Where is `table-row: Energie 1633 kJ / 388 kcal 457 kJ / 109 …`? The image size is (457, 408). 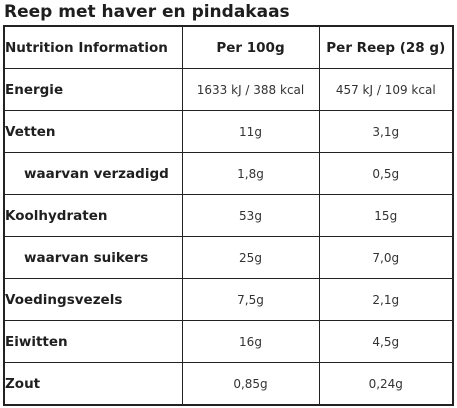 table-row: Energie 1633 kJ / 388 kcal 457 kJ / 109 … is located at coordinates (228, 89).